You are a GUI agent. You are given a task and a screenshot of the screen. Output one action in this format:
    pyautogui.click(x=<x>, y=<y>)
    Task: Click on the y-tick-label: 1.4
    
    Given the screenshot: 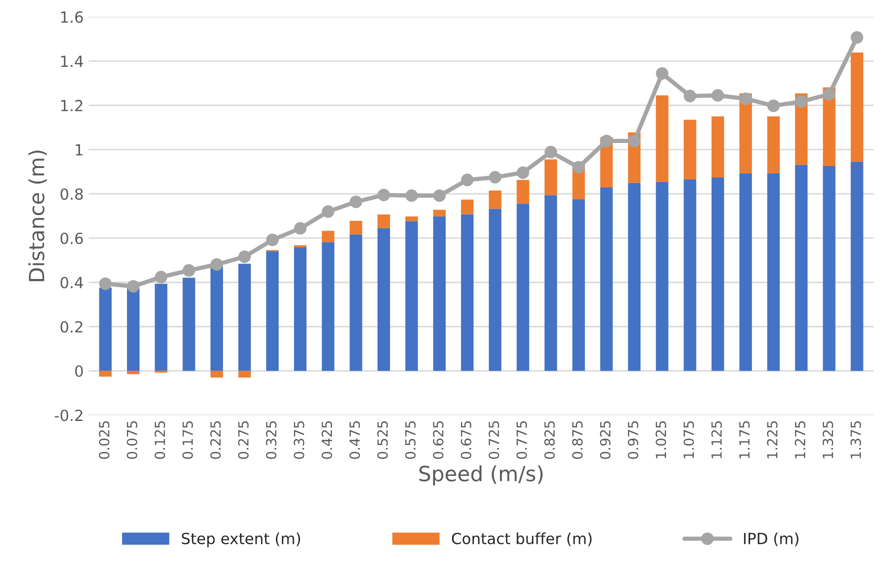 What is the action you would take?
    pyautogui.click(x=72, y=61)
    